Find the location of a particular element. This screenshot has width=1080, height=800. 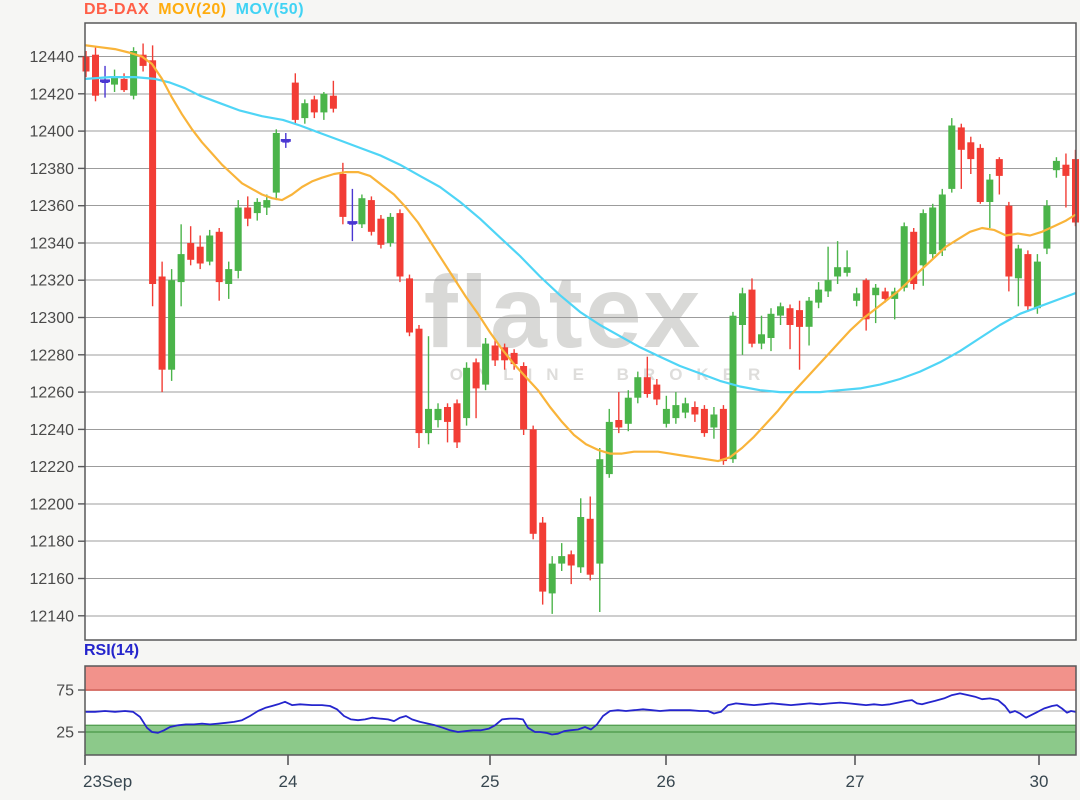

price-y-tick-label: 12280 is located at coordinates (52, 355).